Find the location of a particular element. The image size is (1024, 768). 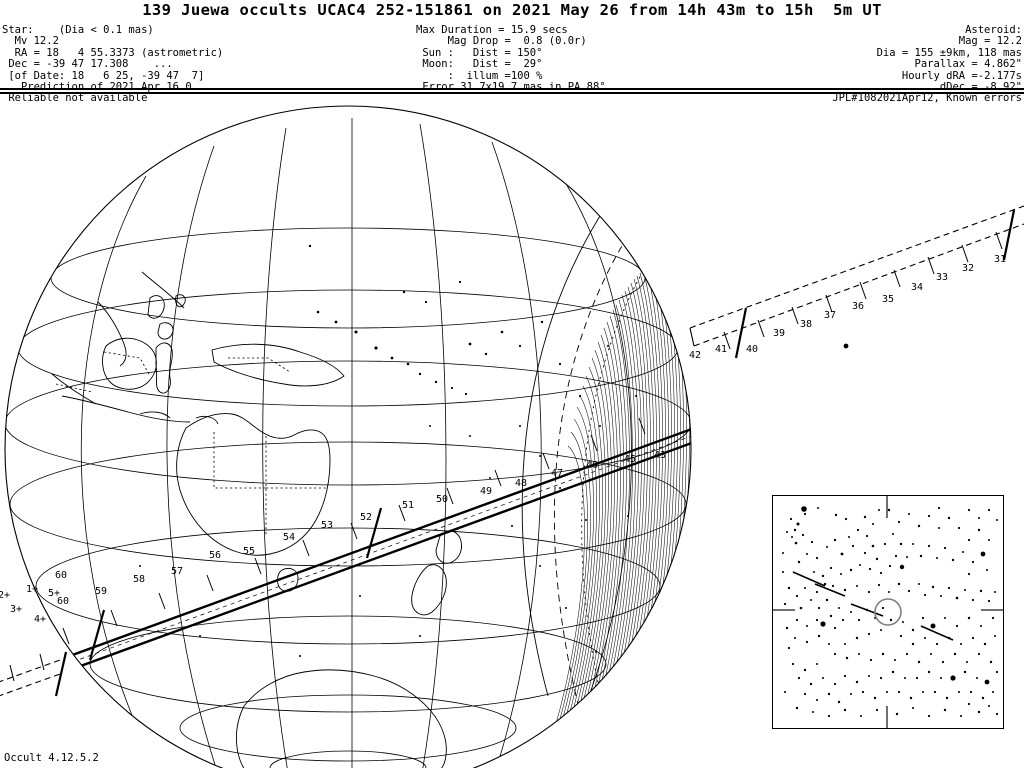

svg-text: 31 is located at coordinates (1000, 259).